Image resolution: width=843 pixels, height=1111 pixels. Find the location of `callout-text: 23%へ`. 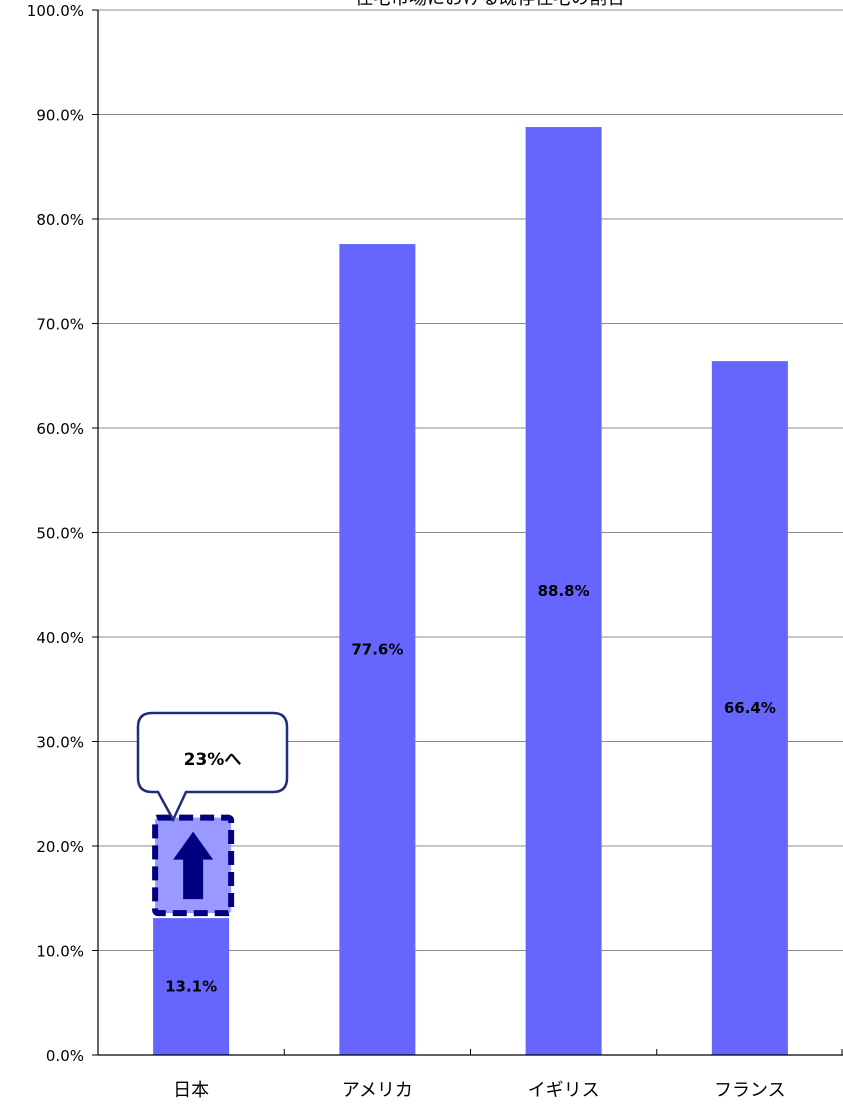

callout-text: 23%へ is located at coordinates (213, 760).